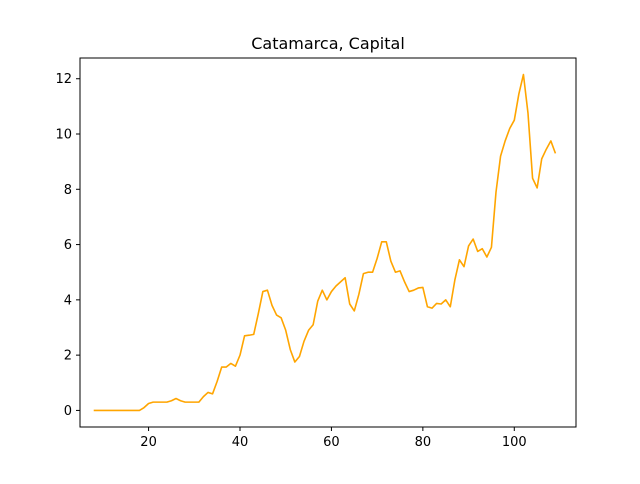 The width and height of the screenshot is (640, 484). What do you see at coordinates (331, 442) in the screenshot?
I see `x-tick-label: 60` at bounding box center [331, 442].